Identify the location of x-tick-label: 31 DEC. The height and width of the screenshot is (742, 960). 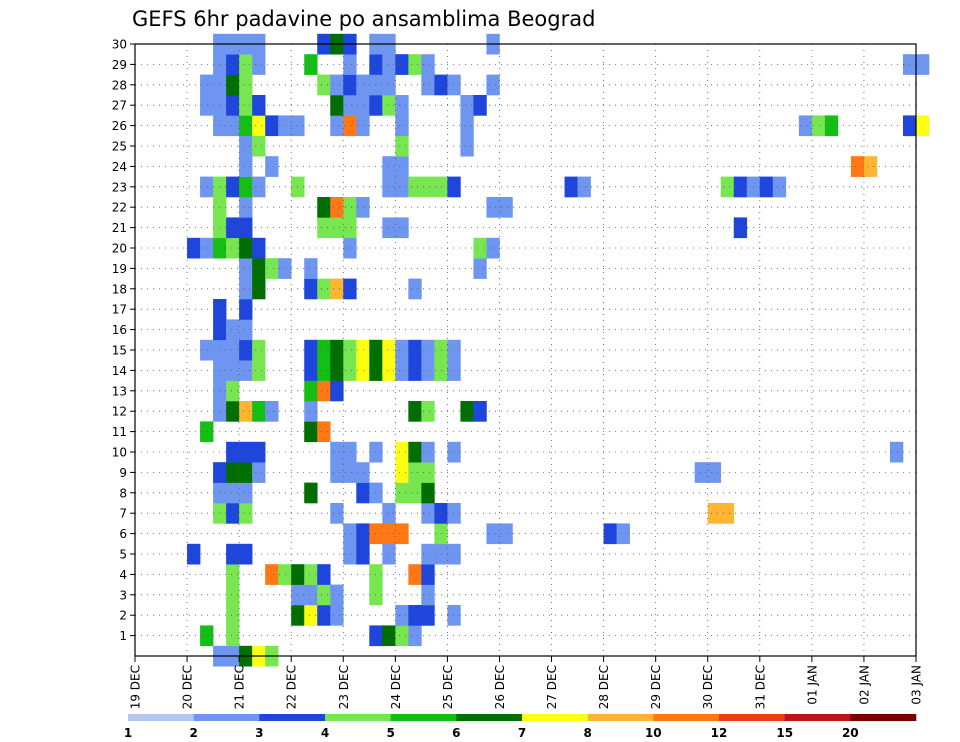
(760, 687).